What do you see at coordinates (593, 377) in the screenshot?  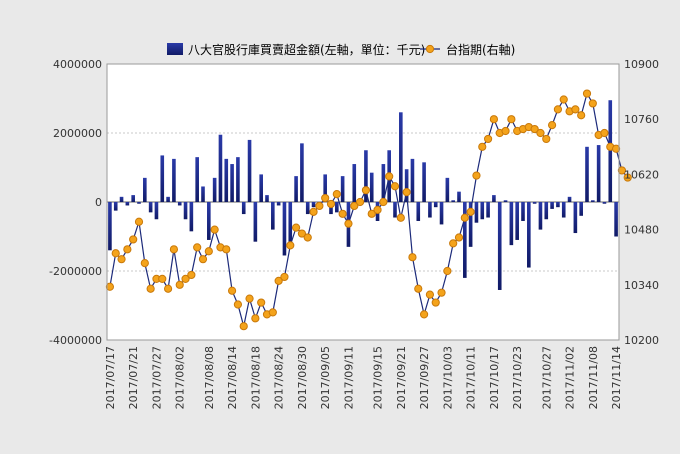 I see `x-tick-label: 2017/11/08` at bounding box center [593, 377].